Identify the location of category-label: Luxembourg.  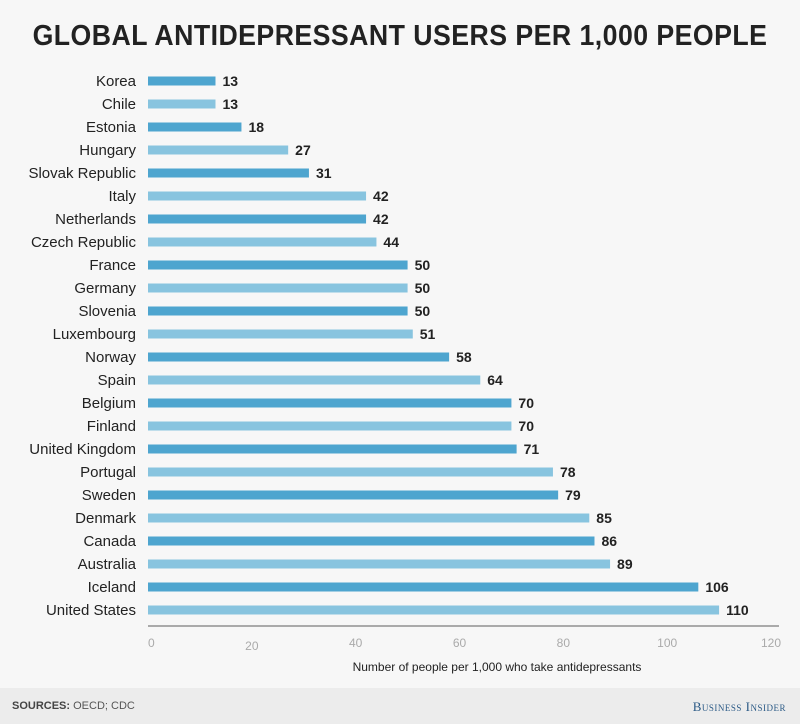
(94, 334).